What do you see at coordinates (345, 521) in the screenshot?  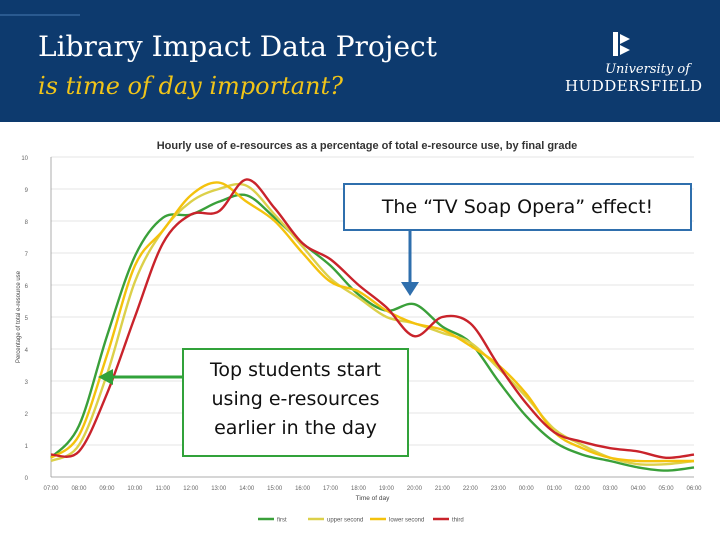 I see `legend-label: upper second` at bounding box center [345, 521].